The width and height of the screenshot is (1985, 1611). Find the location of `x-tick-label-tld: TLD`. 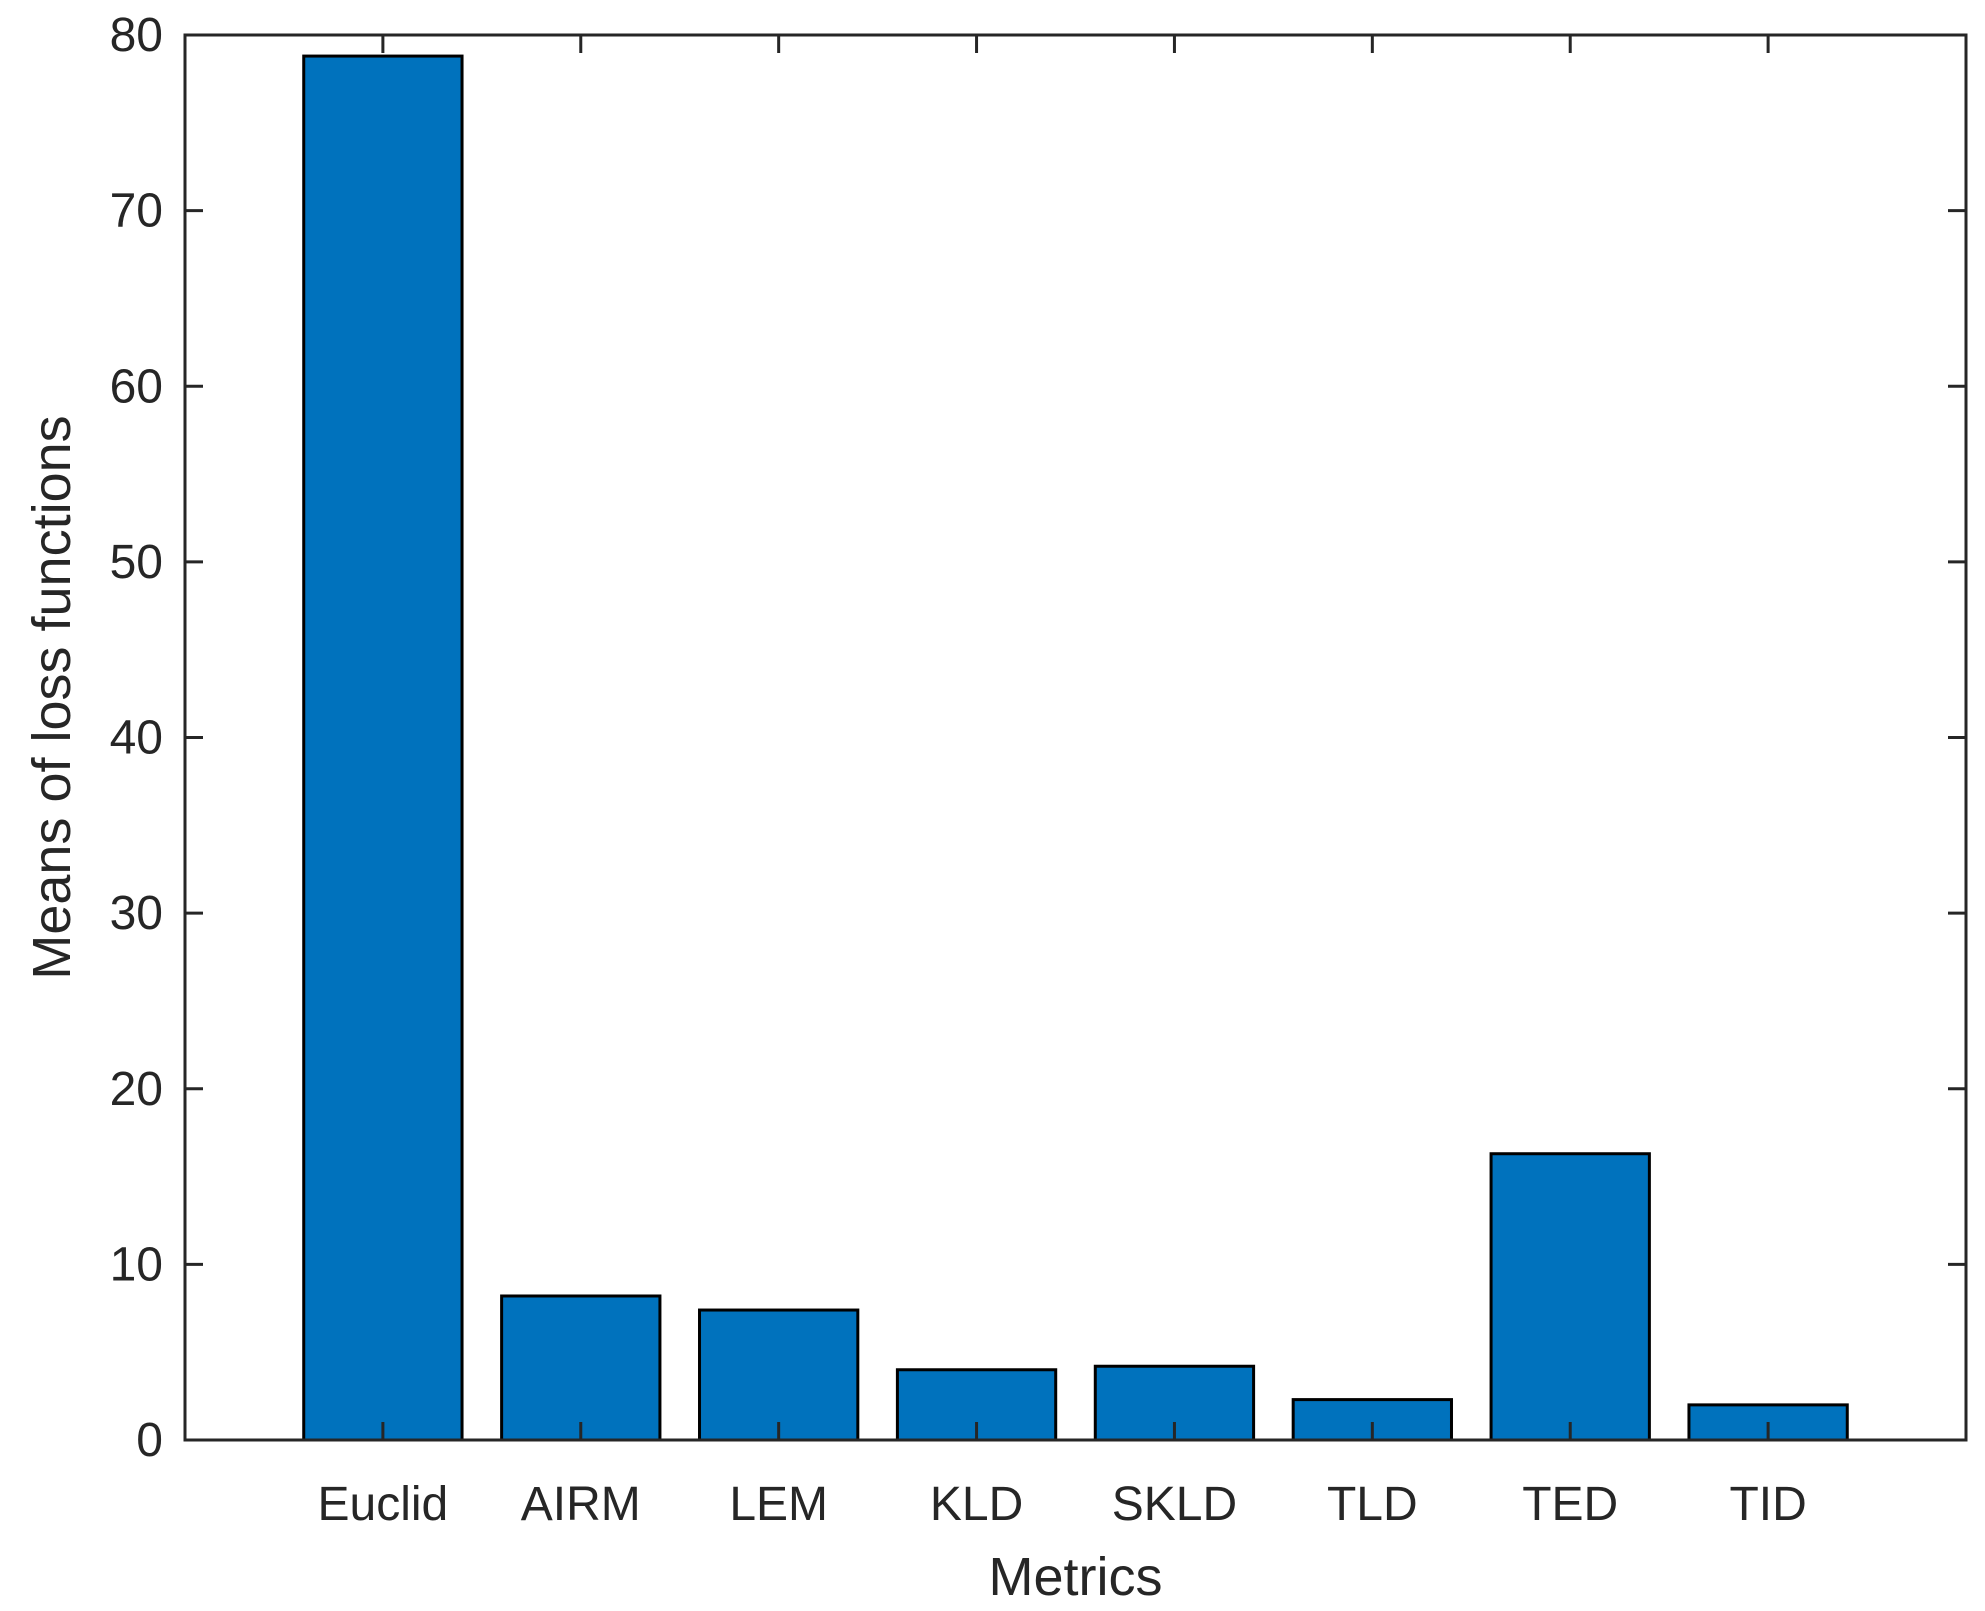

x-tick-label-tld: TLD is located at coordinates (1372, 1504).